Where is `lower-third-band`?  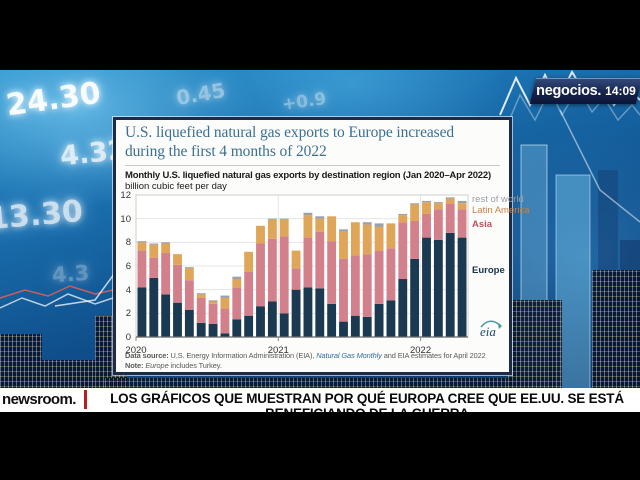
lower-third-band is located at coordinates (320, 400).